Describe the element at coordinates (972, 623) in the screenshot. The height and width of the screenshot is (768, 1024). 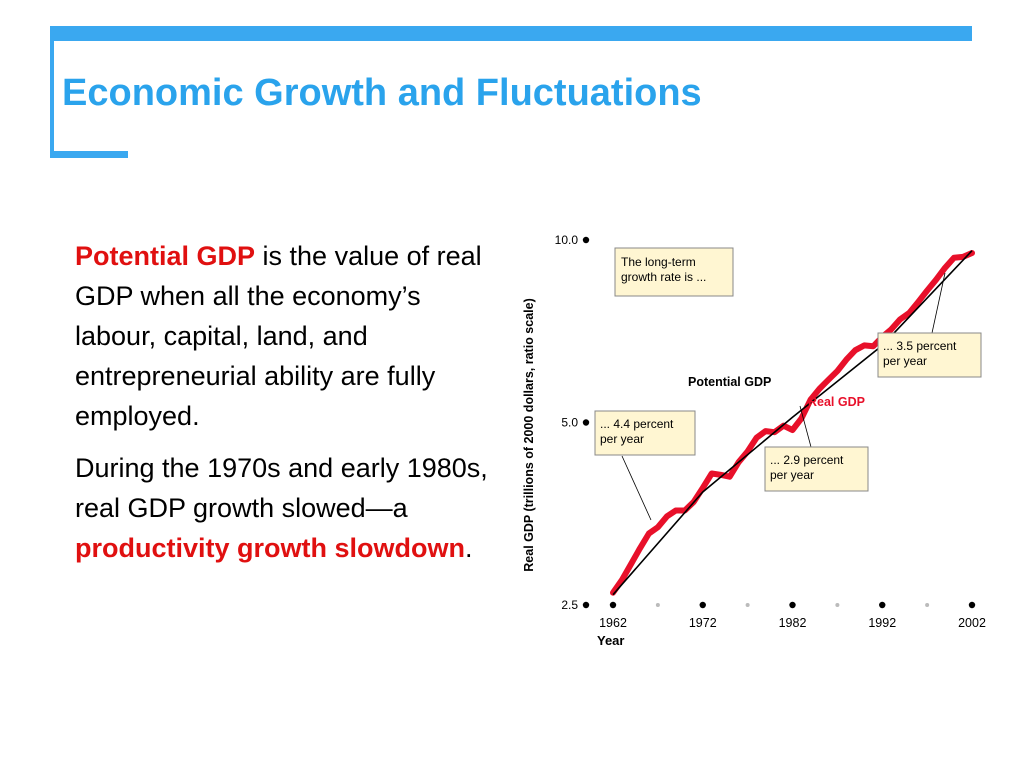
I see `x-tick-label: 2002` at that location.